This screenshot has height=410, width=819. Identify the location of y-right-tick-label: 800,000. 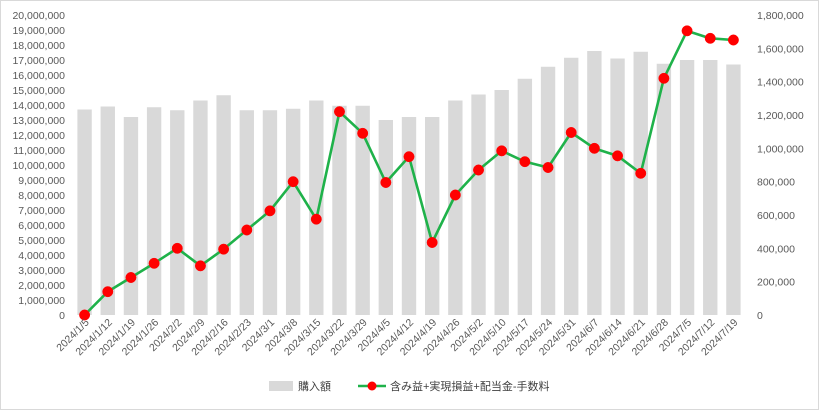
(776, 183).